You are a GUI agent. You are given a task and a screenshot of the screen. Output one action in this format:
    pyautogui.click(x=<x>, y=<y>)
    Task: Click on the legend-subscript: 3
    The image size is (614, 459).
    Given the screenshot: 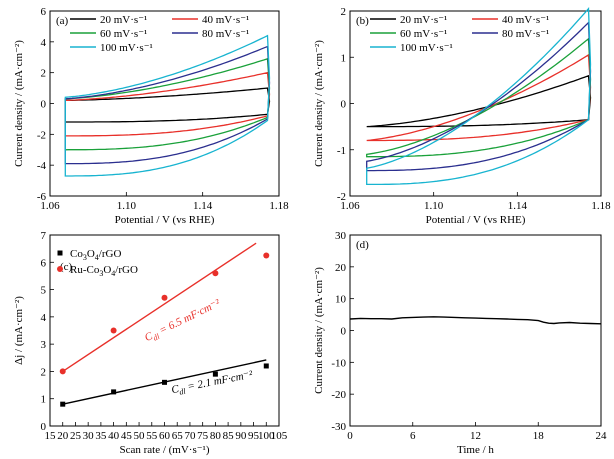 What is the action you would take?
    pyautogui.click(x=85, y=257)
    